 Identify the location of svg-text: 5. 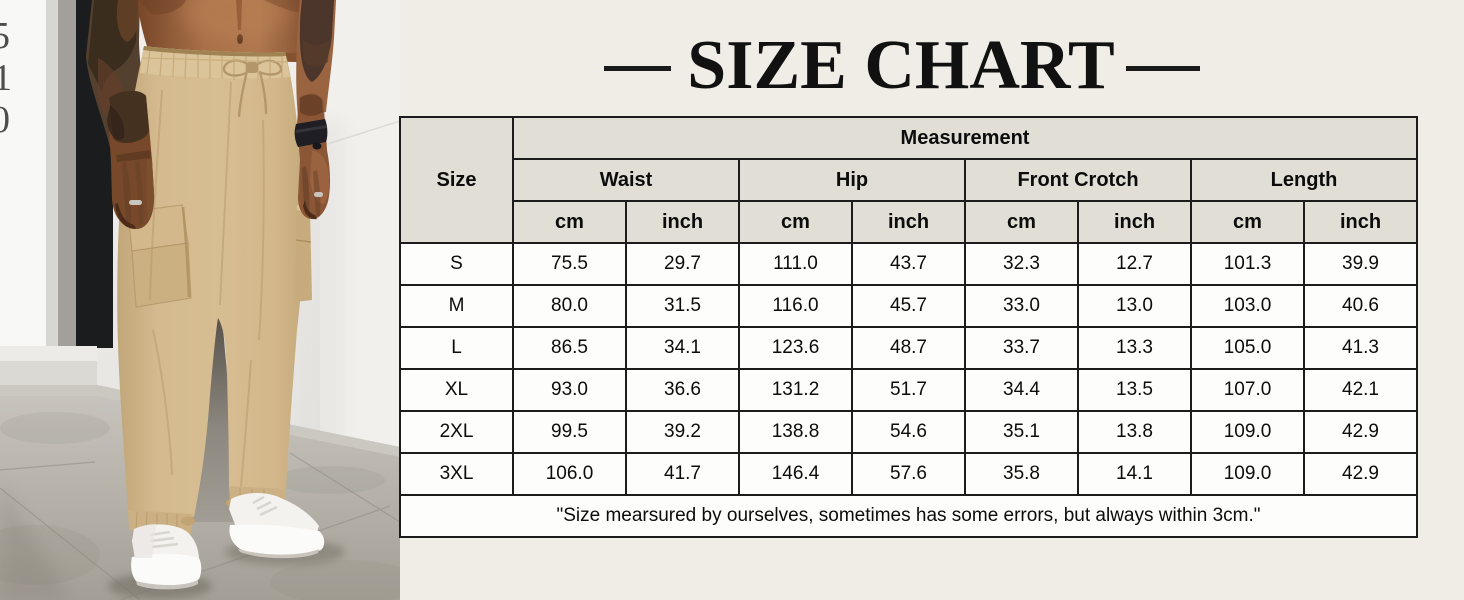
(5, 36).